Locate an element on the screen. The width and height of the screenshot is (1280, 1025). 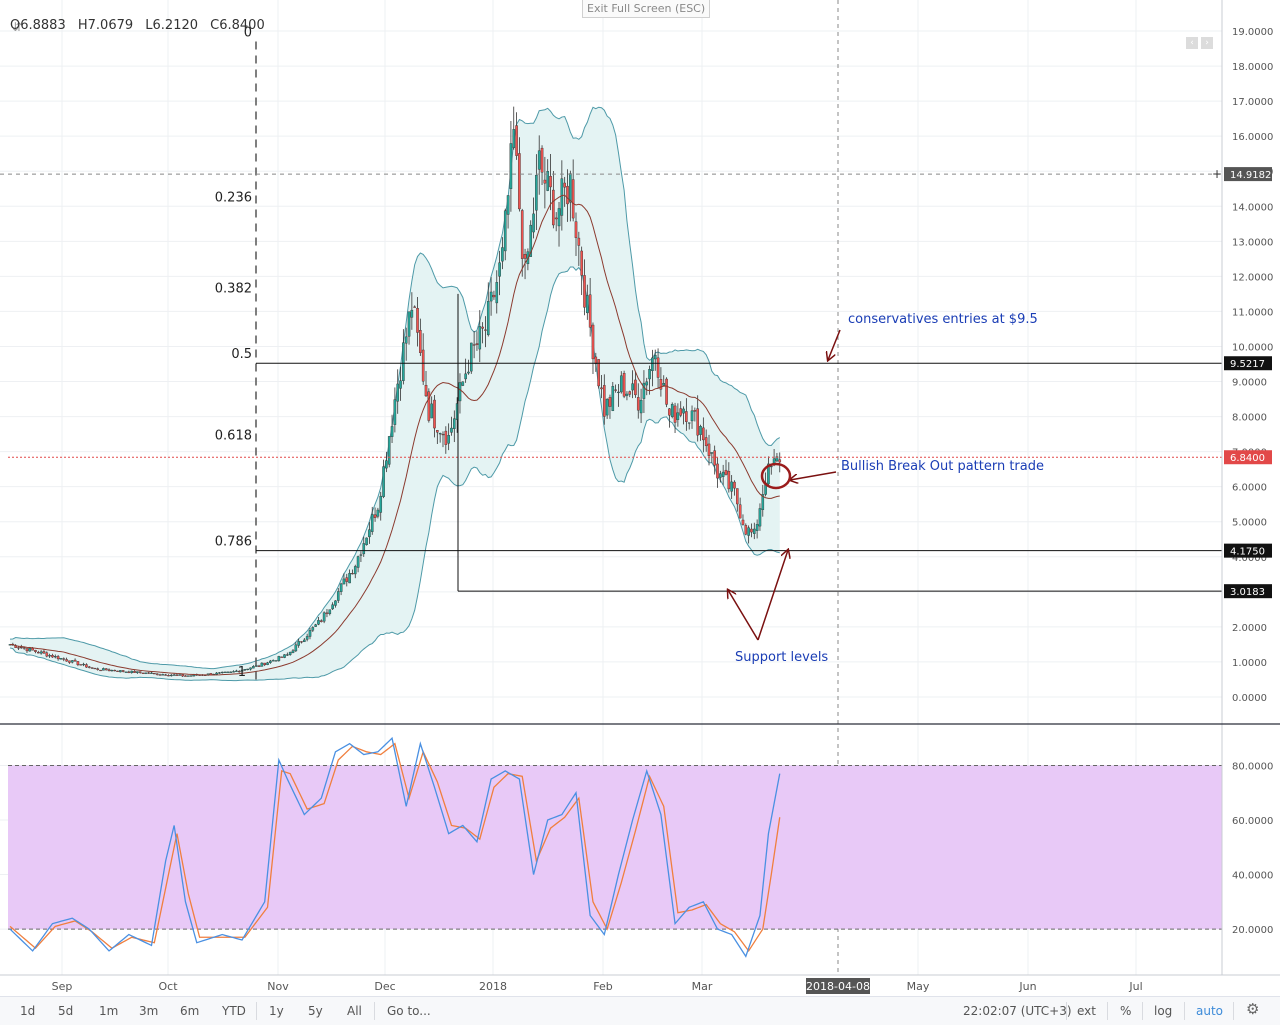
scroll-right-icon: › is located at coordinates (1207, 43).